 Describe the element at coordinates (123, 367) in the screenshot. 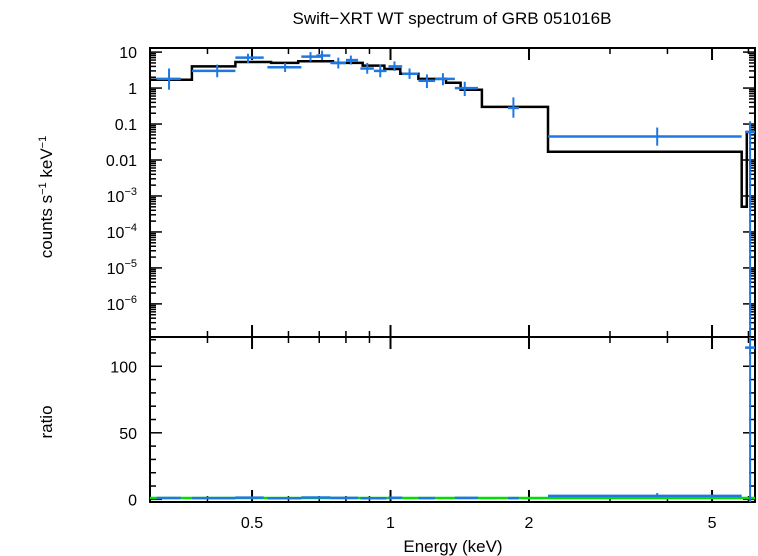

I see `ratio-y-tick-label: 100` at that location.